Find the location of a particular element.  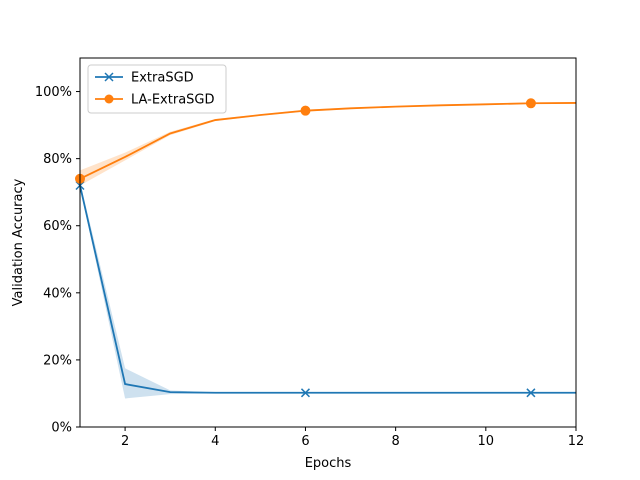

legend-item-la-extrasgd: LA-ExtraSGD is located at coordinates (155, 100).